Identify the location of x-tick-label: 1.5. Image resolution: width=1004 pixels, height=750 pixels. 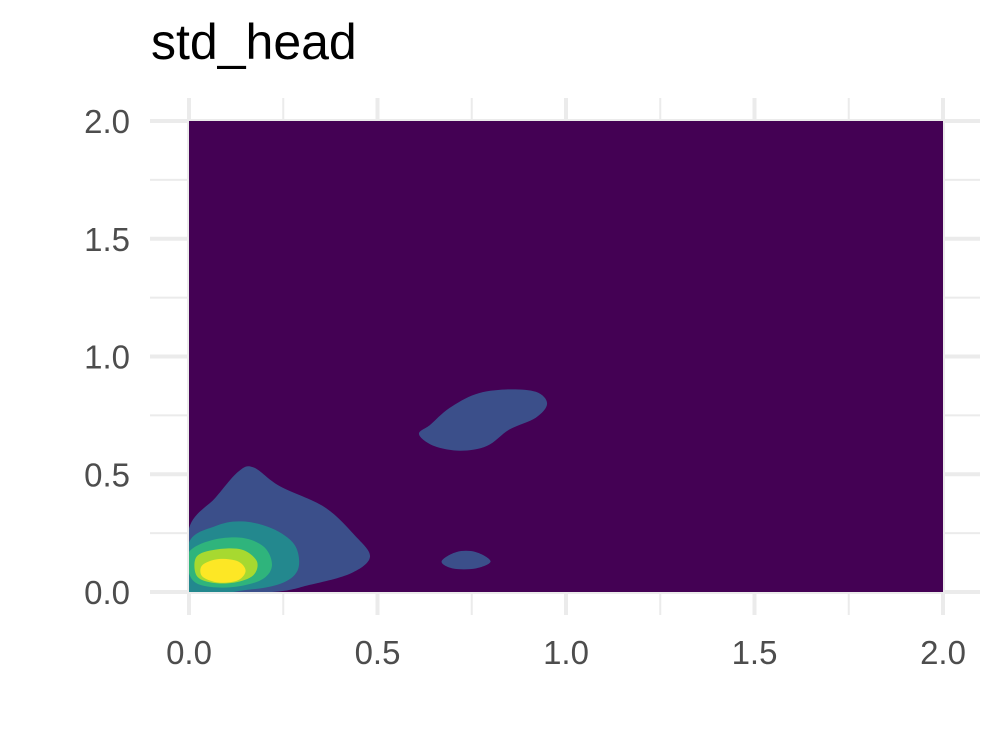
(755, 652).